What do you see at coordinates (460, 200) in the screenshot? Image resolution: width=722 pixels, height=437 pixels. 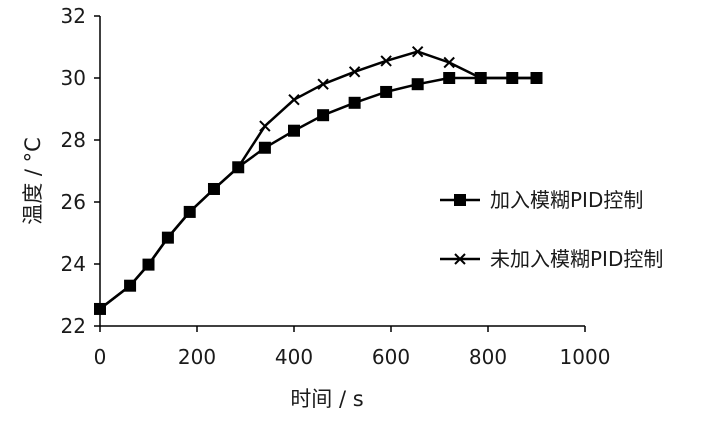 I see `legend-square-marker` at bounding box center [460, 200].